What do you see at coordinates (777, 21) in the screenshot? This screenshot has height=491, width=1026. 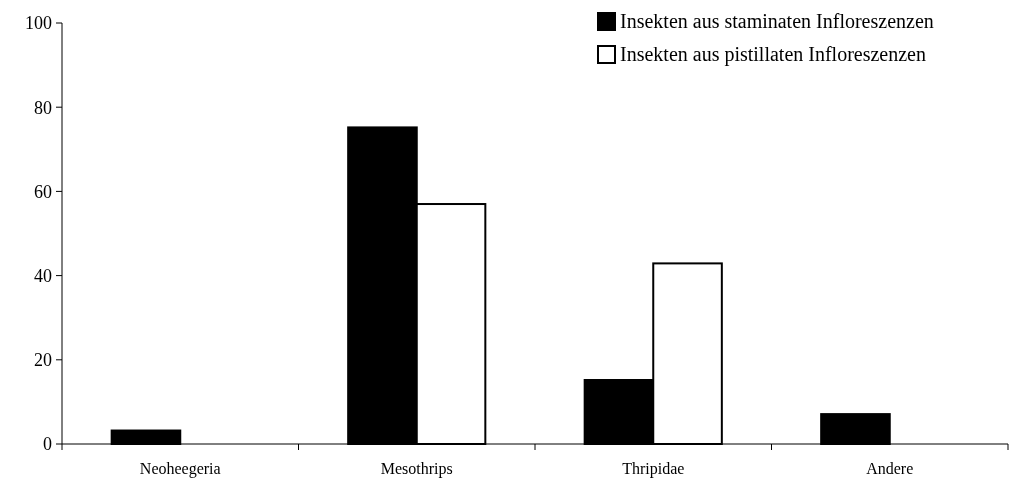 I see `legend-label: Insekten aus staminaten Infloreszenzen` at bounding box center [777, 21].